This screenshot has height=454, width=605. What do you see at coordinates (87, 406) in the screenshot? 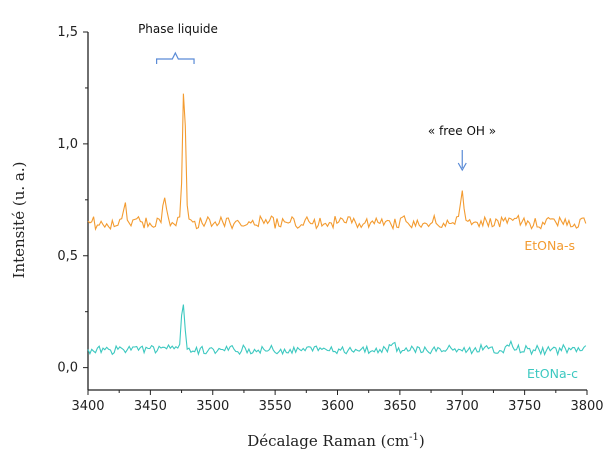
I see `x-tick-label: 3400` at bounding box center [87, 406].